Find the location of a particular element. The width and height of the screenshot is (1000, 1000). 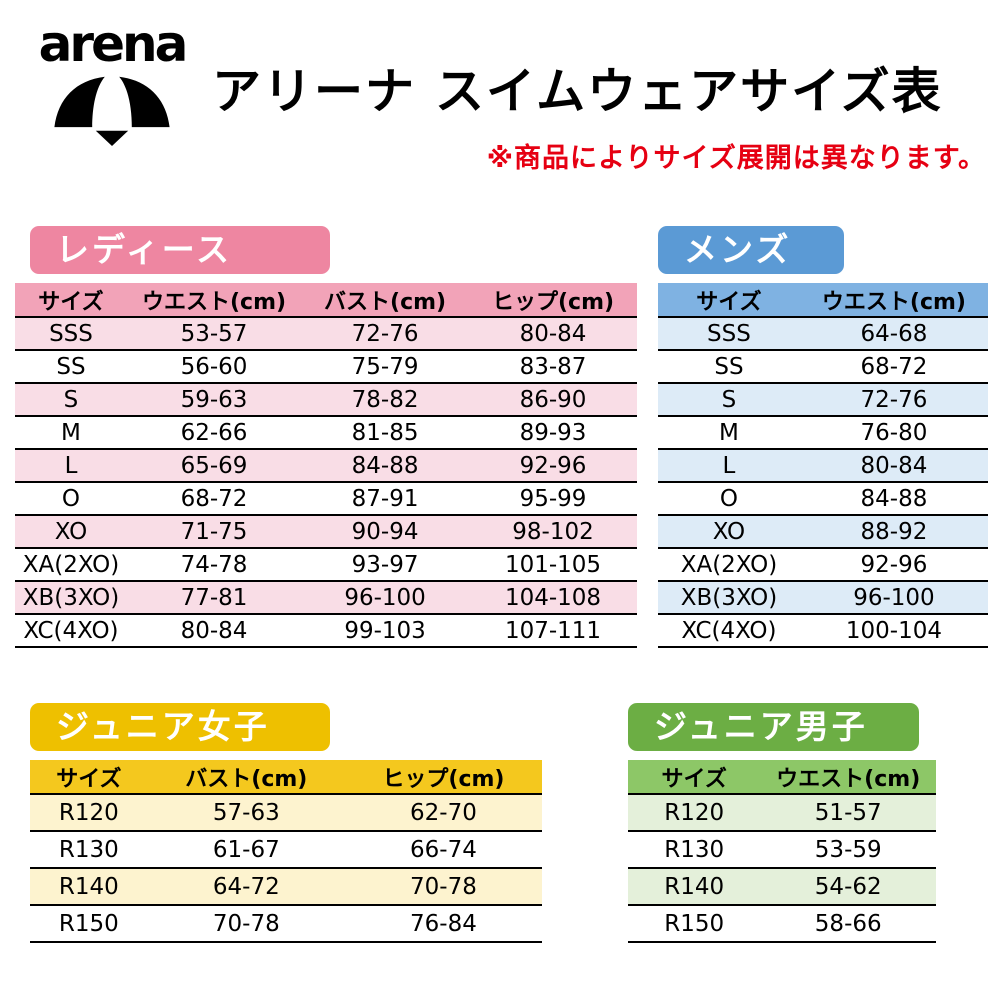

table-row: L 80-84 is located at coordinates (823, 466).